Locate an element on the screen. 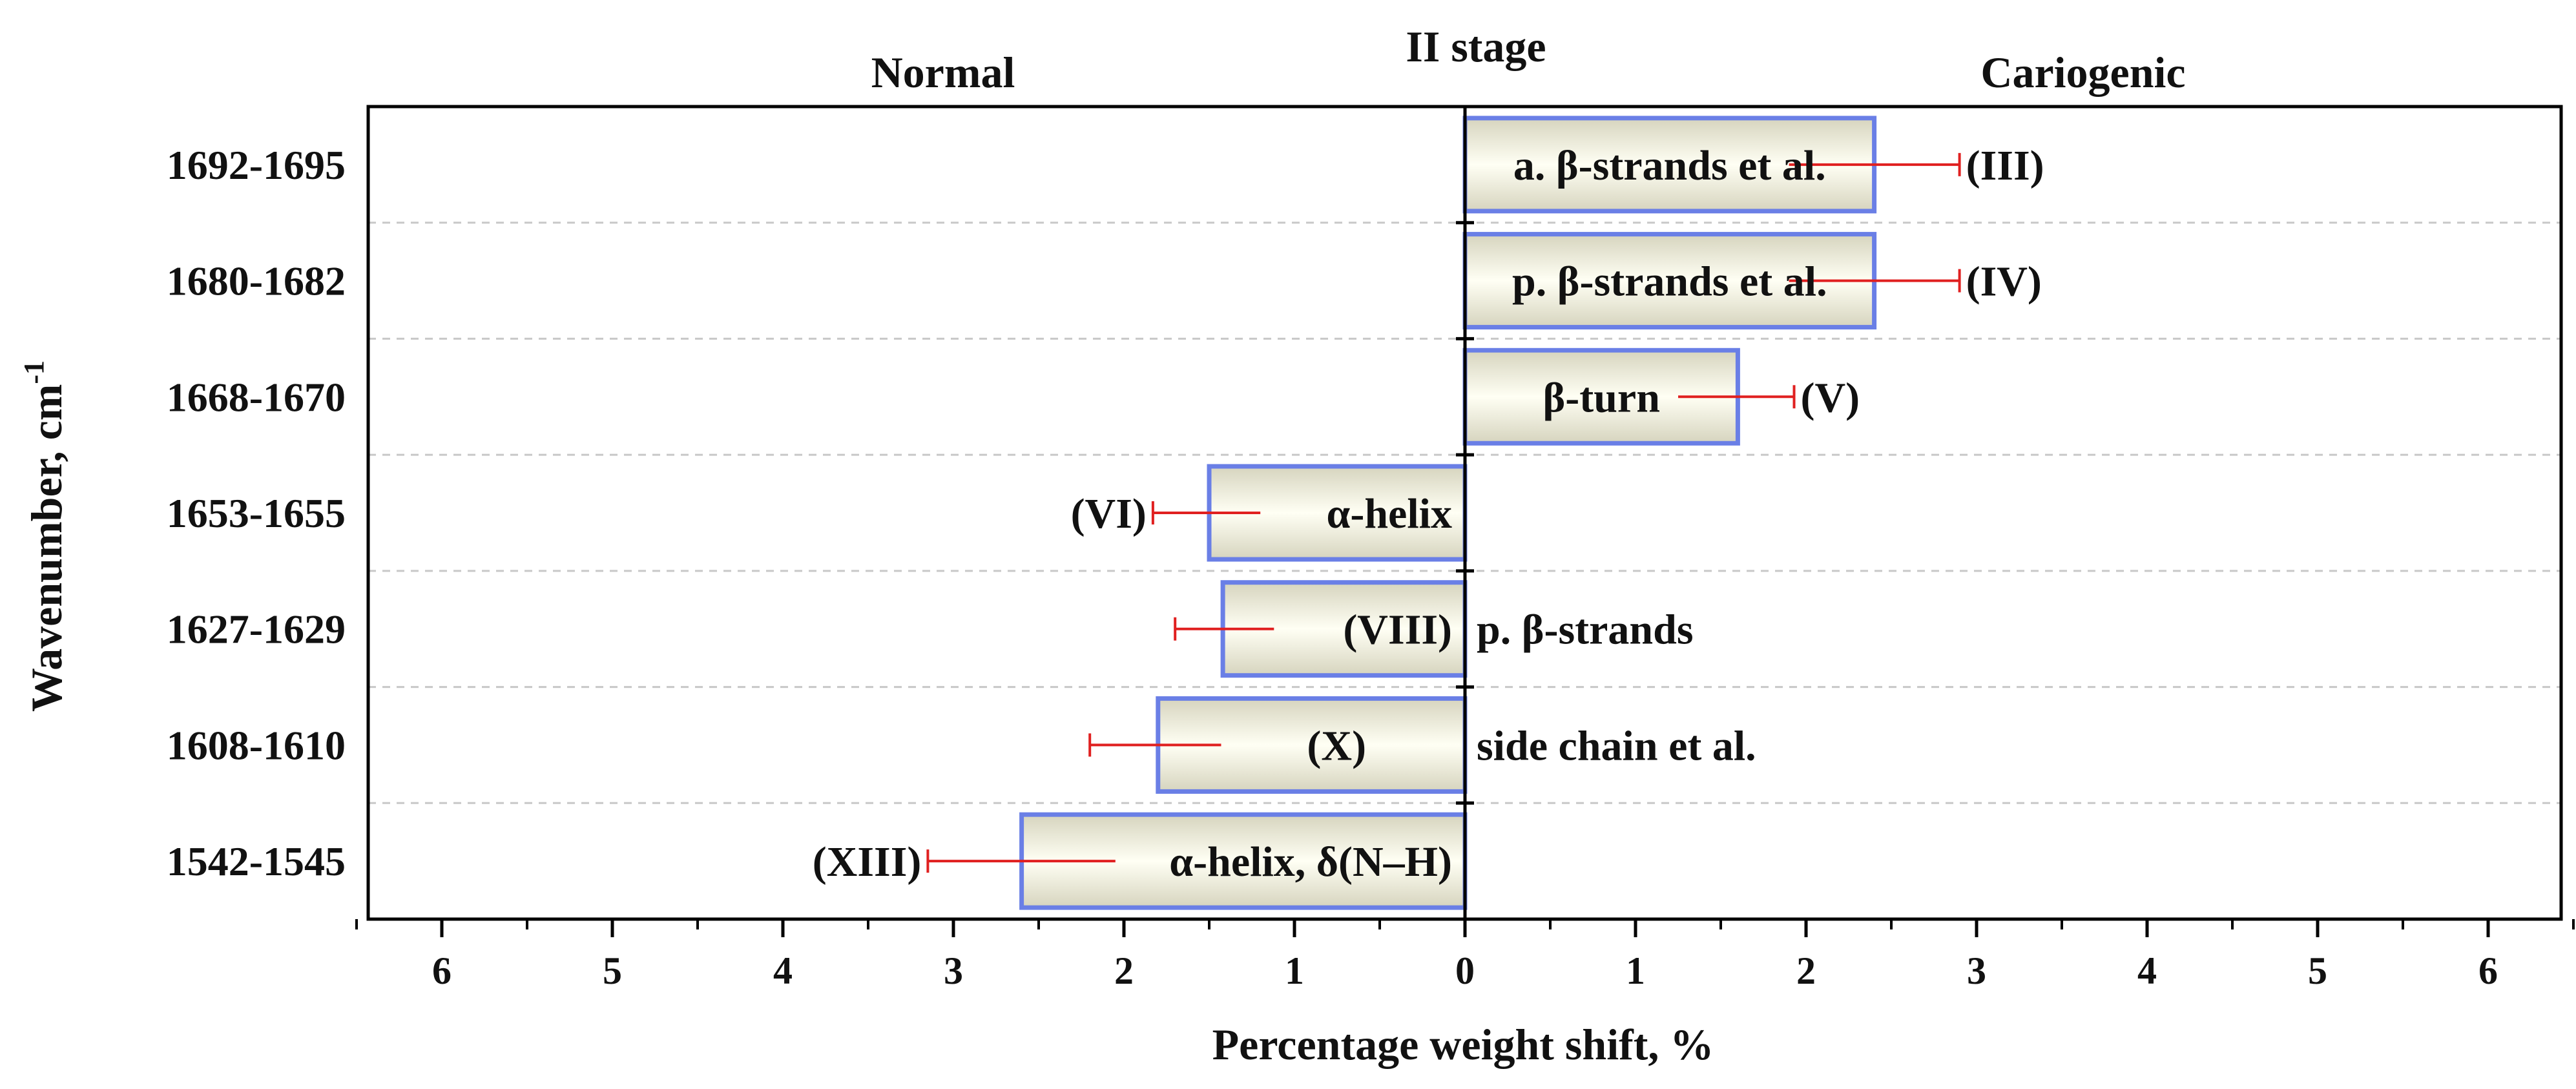 The height and width of the screenshot is (1089, 2576). y-tick-label: 1668-1670 is located at coordinates (256, 397).